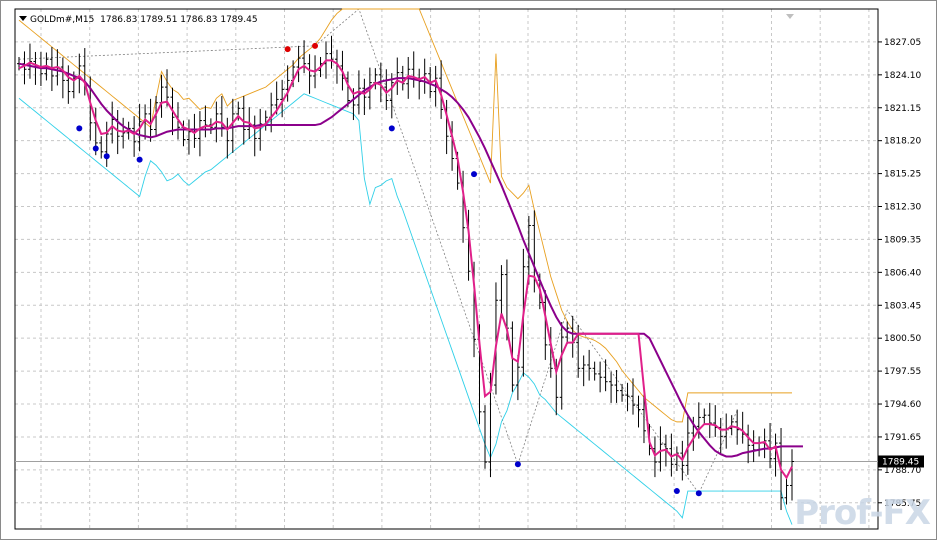  What do you see at coordinates (902, 273) in the screenshot?
I see `y-tick-label: 1806.40` at bounding box center [902, 273].